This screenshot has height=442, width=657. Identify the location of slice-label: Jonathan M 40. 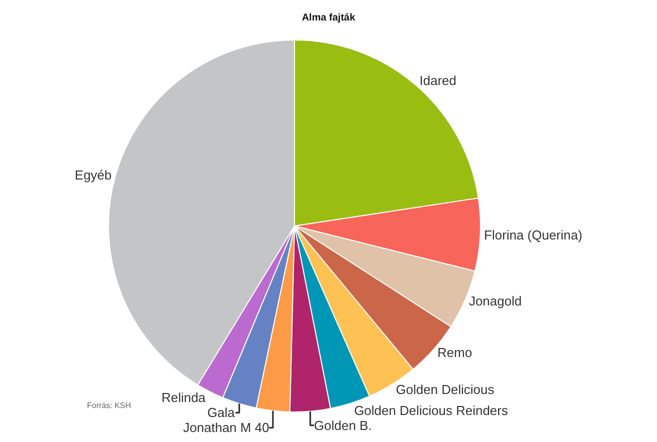
(226, 428).